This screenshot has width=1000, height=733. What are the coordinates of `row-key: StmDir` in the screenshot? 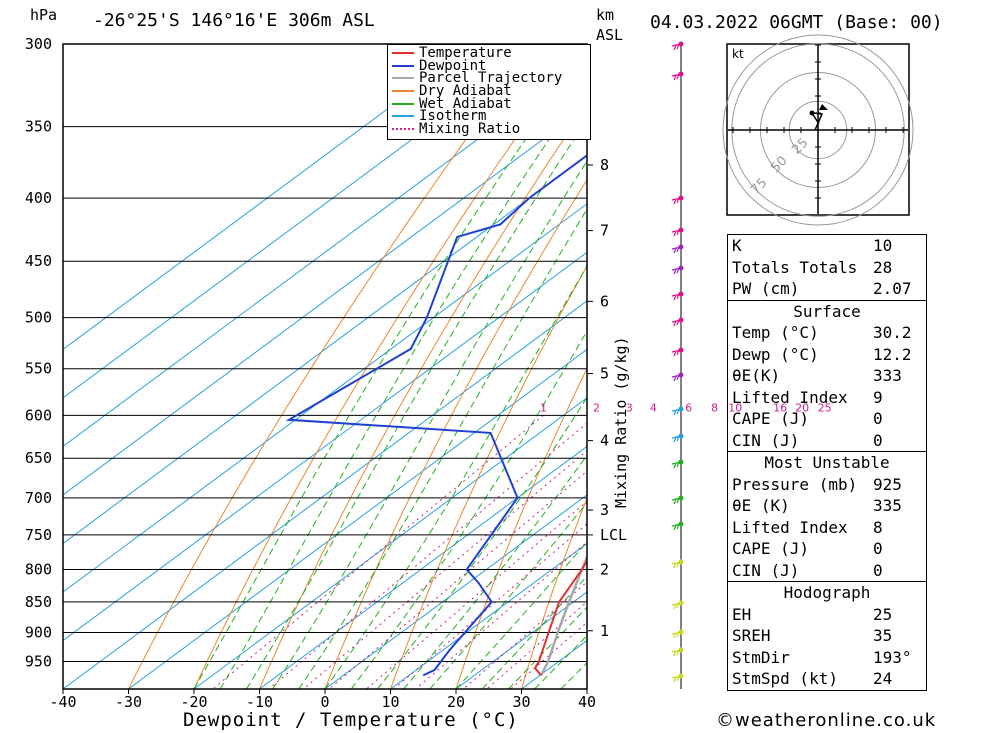 It's located at (761, 657).